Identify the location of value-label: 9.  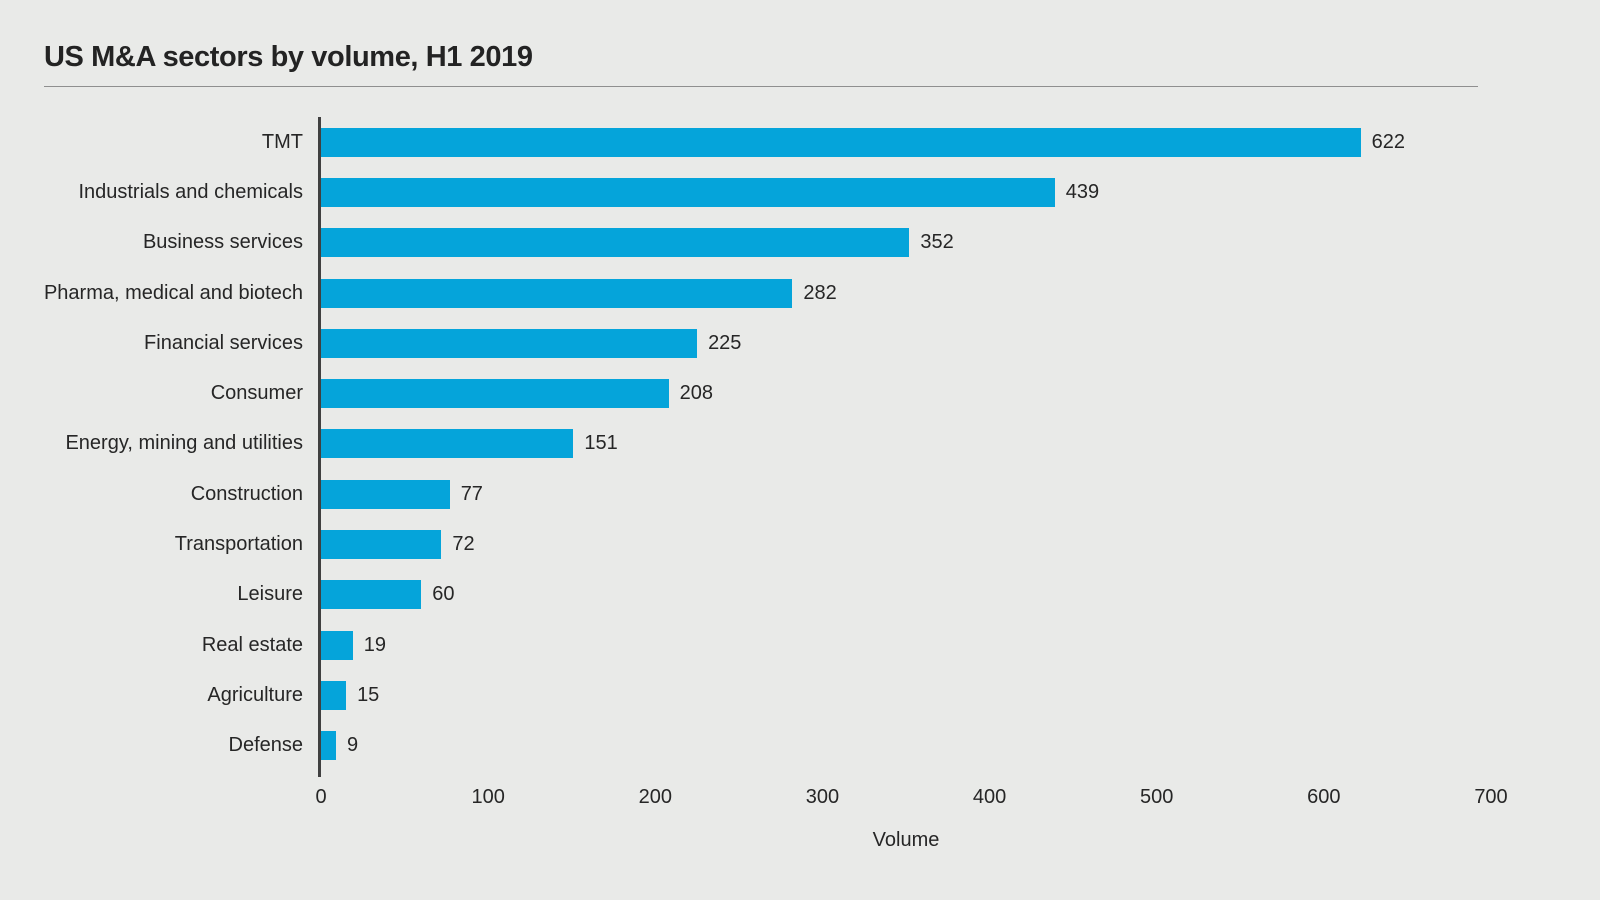
(353, 745).